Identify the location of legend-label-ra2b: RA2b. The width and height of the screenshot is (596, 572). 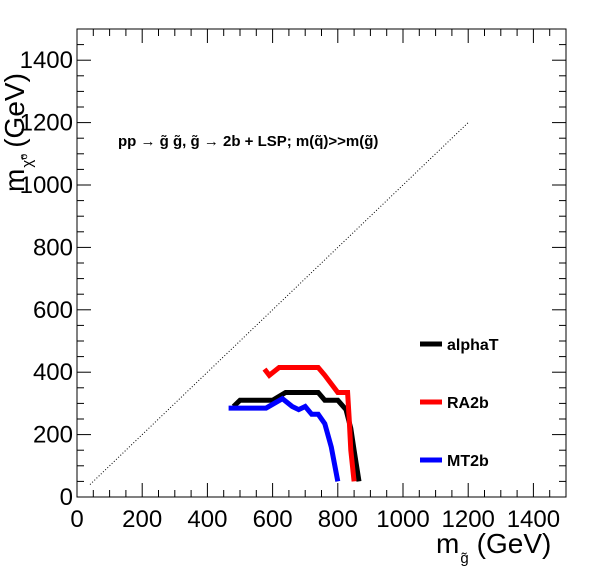
(468, 403).